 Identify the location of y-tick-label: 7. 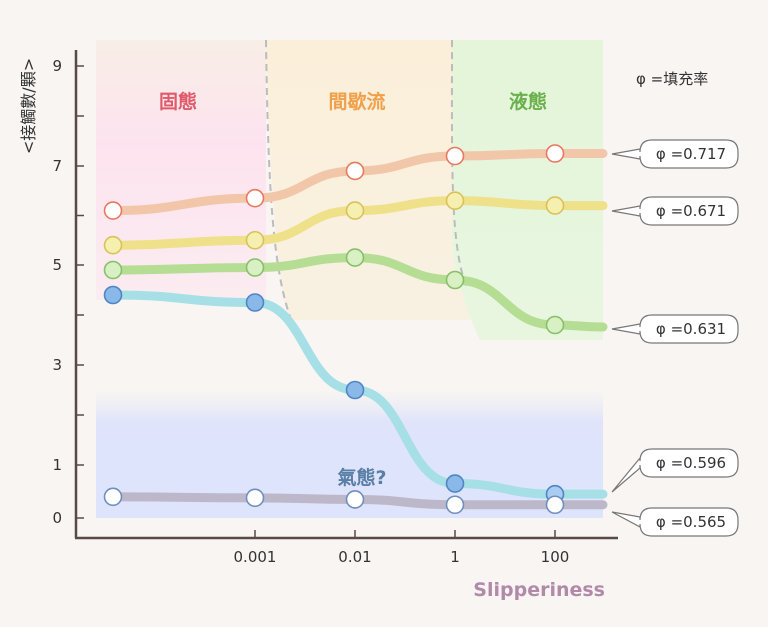
(57, 166).